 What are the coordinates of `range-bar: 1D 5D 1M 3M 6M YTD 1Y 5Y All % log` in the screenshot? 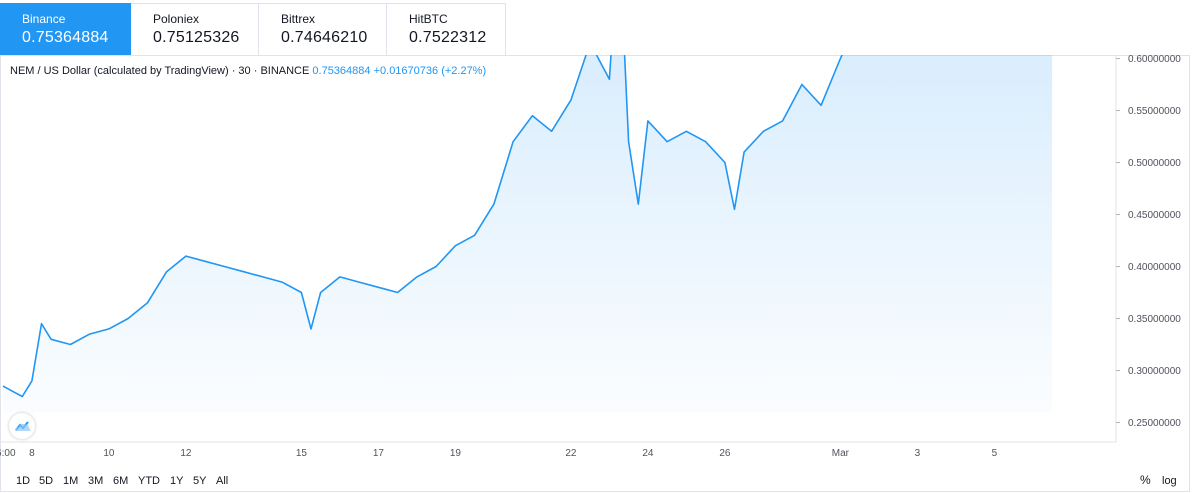 It's located at (595, 481).